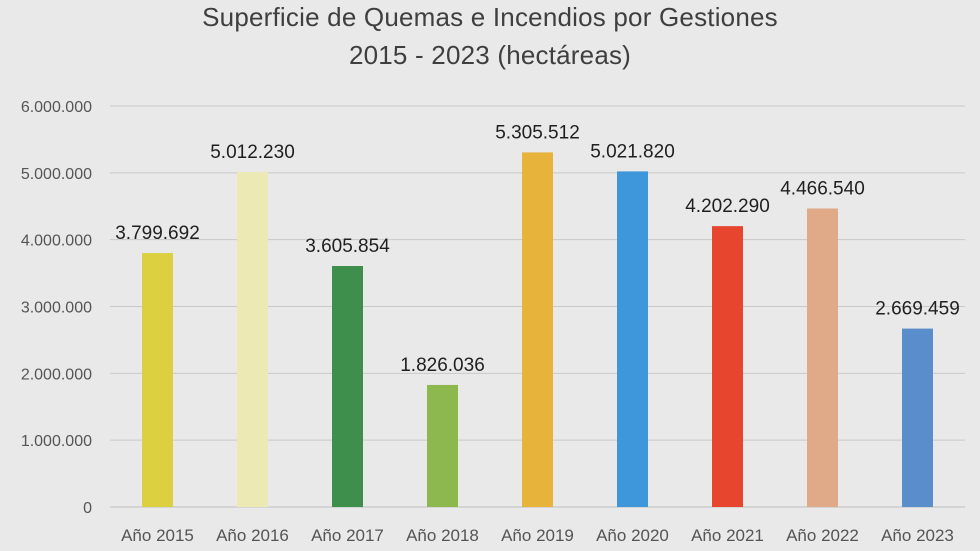 This screenshot has width=980, height=551. Describe the element at coordinates (917, 309) in the screenshot. I see `data-label: 2.669.459` at that location.